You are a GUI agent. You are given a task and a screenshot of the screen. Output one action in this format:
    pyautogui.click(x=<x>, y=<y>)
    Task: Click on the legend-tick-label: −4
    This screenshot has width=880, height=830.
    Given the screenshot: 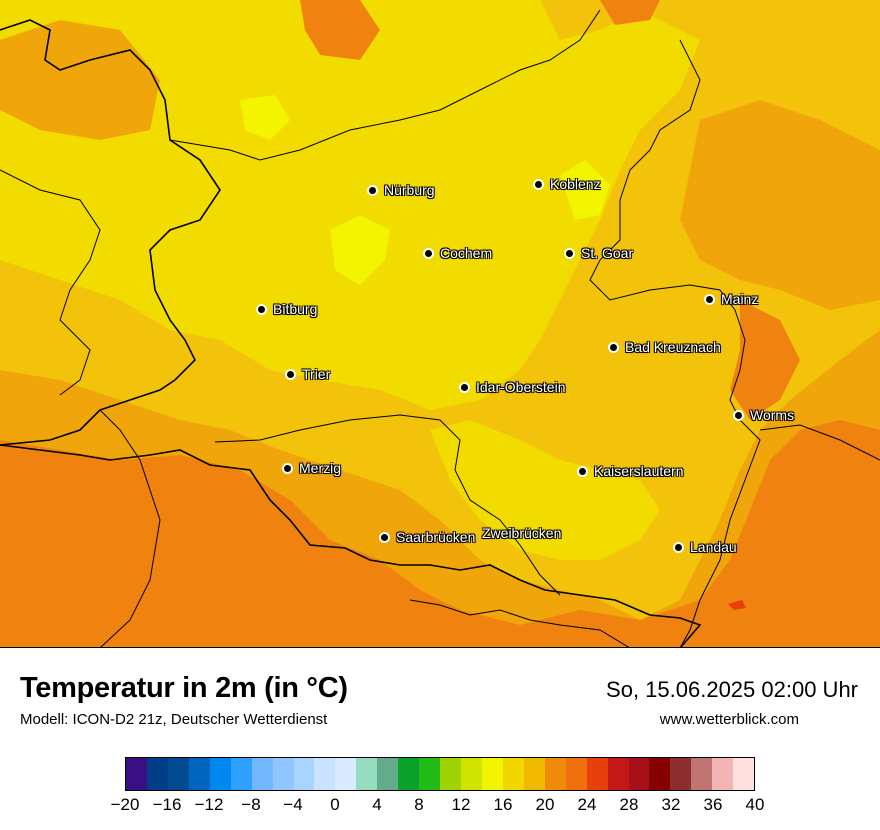 What is the action you would take?
    pyautogui.click(x=293, y=804)
    